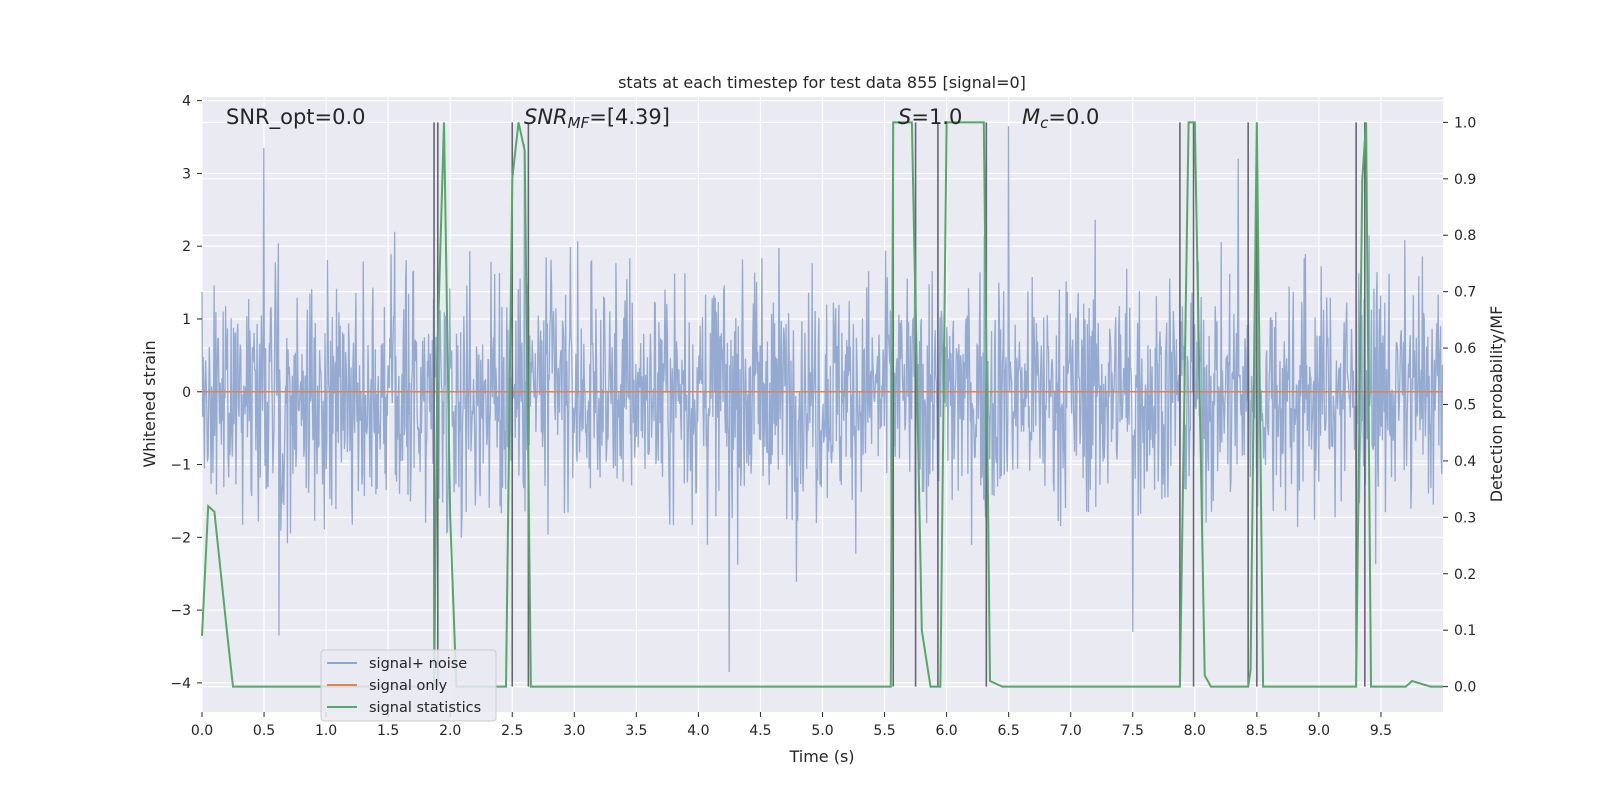  What do you see at coordinates (425, 708) in the screenshot?
I see `legend-label-signal-statistics: signal statistics` at bounding box center [425, 708].